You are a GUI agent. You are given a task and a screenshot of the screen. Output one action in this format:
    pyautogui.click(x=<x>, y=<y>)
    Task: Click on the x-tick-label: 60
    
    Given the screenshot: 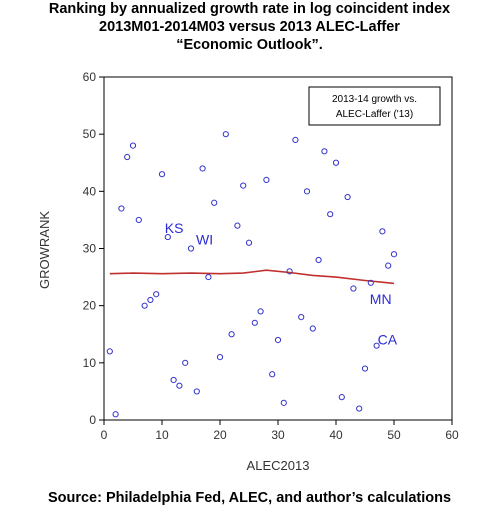 What is the action you would take?
    pyautogui.click(x=452, y=435)
    